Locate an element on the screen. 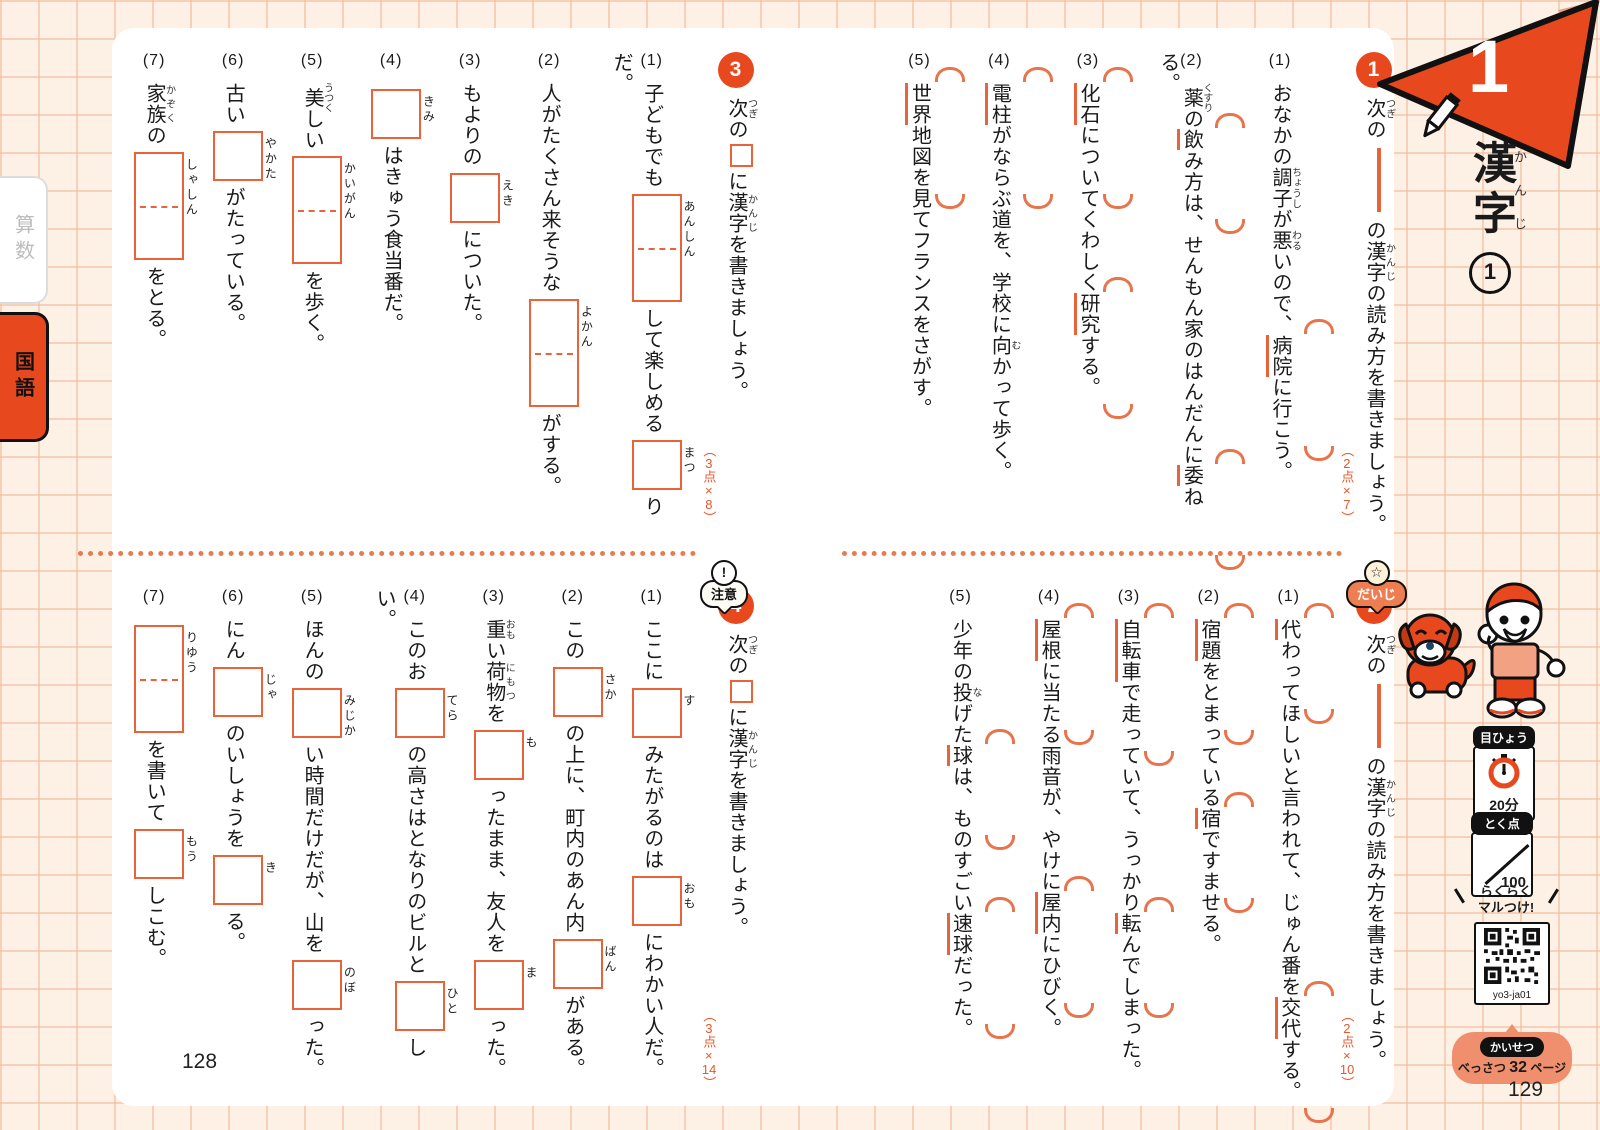 The image size is (1600, 1130). kanji-answer-box: のぼ is located at coordinates (324, 984).